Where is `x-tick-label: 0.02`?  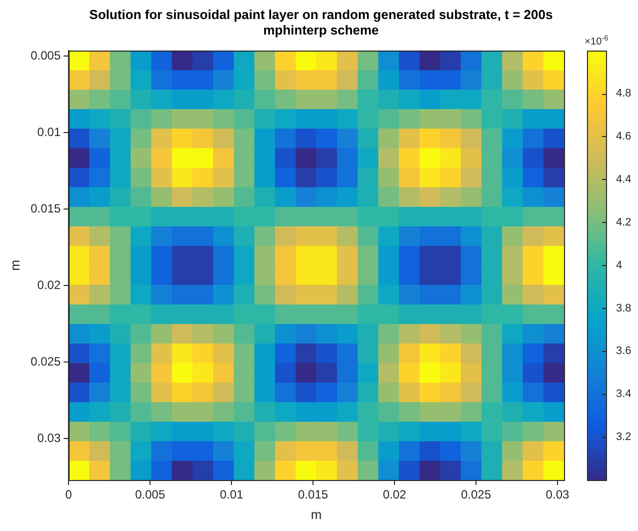 x-tick-label: 0.02 is located at coordinates (394, 495).